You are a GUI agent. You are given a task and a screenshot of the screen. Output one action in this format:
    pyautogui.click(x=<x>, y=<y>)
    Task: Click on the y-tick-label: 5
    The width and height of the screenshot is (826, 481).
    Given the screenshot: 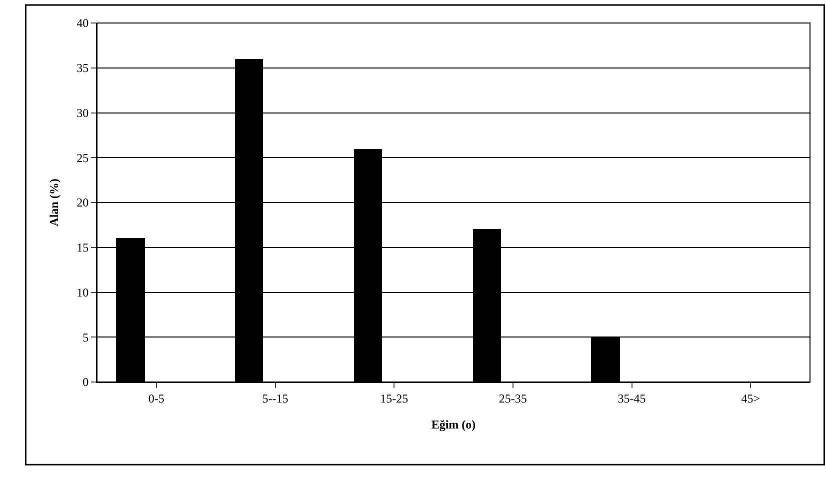 What is the action you would take?
    pyautogui.click(x=85, y=337)
    